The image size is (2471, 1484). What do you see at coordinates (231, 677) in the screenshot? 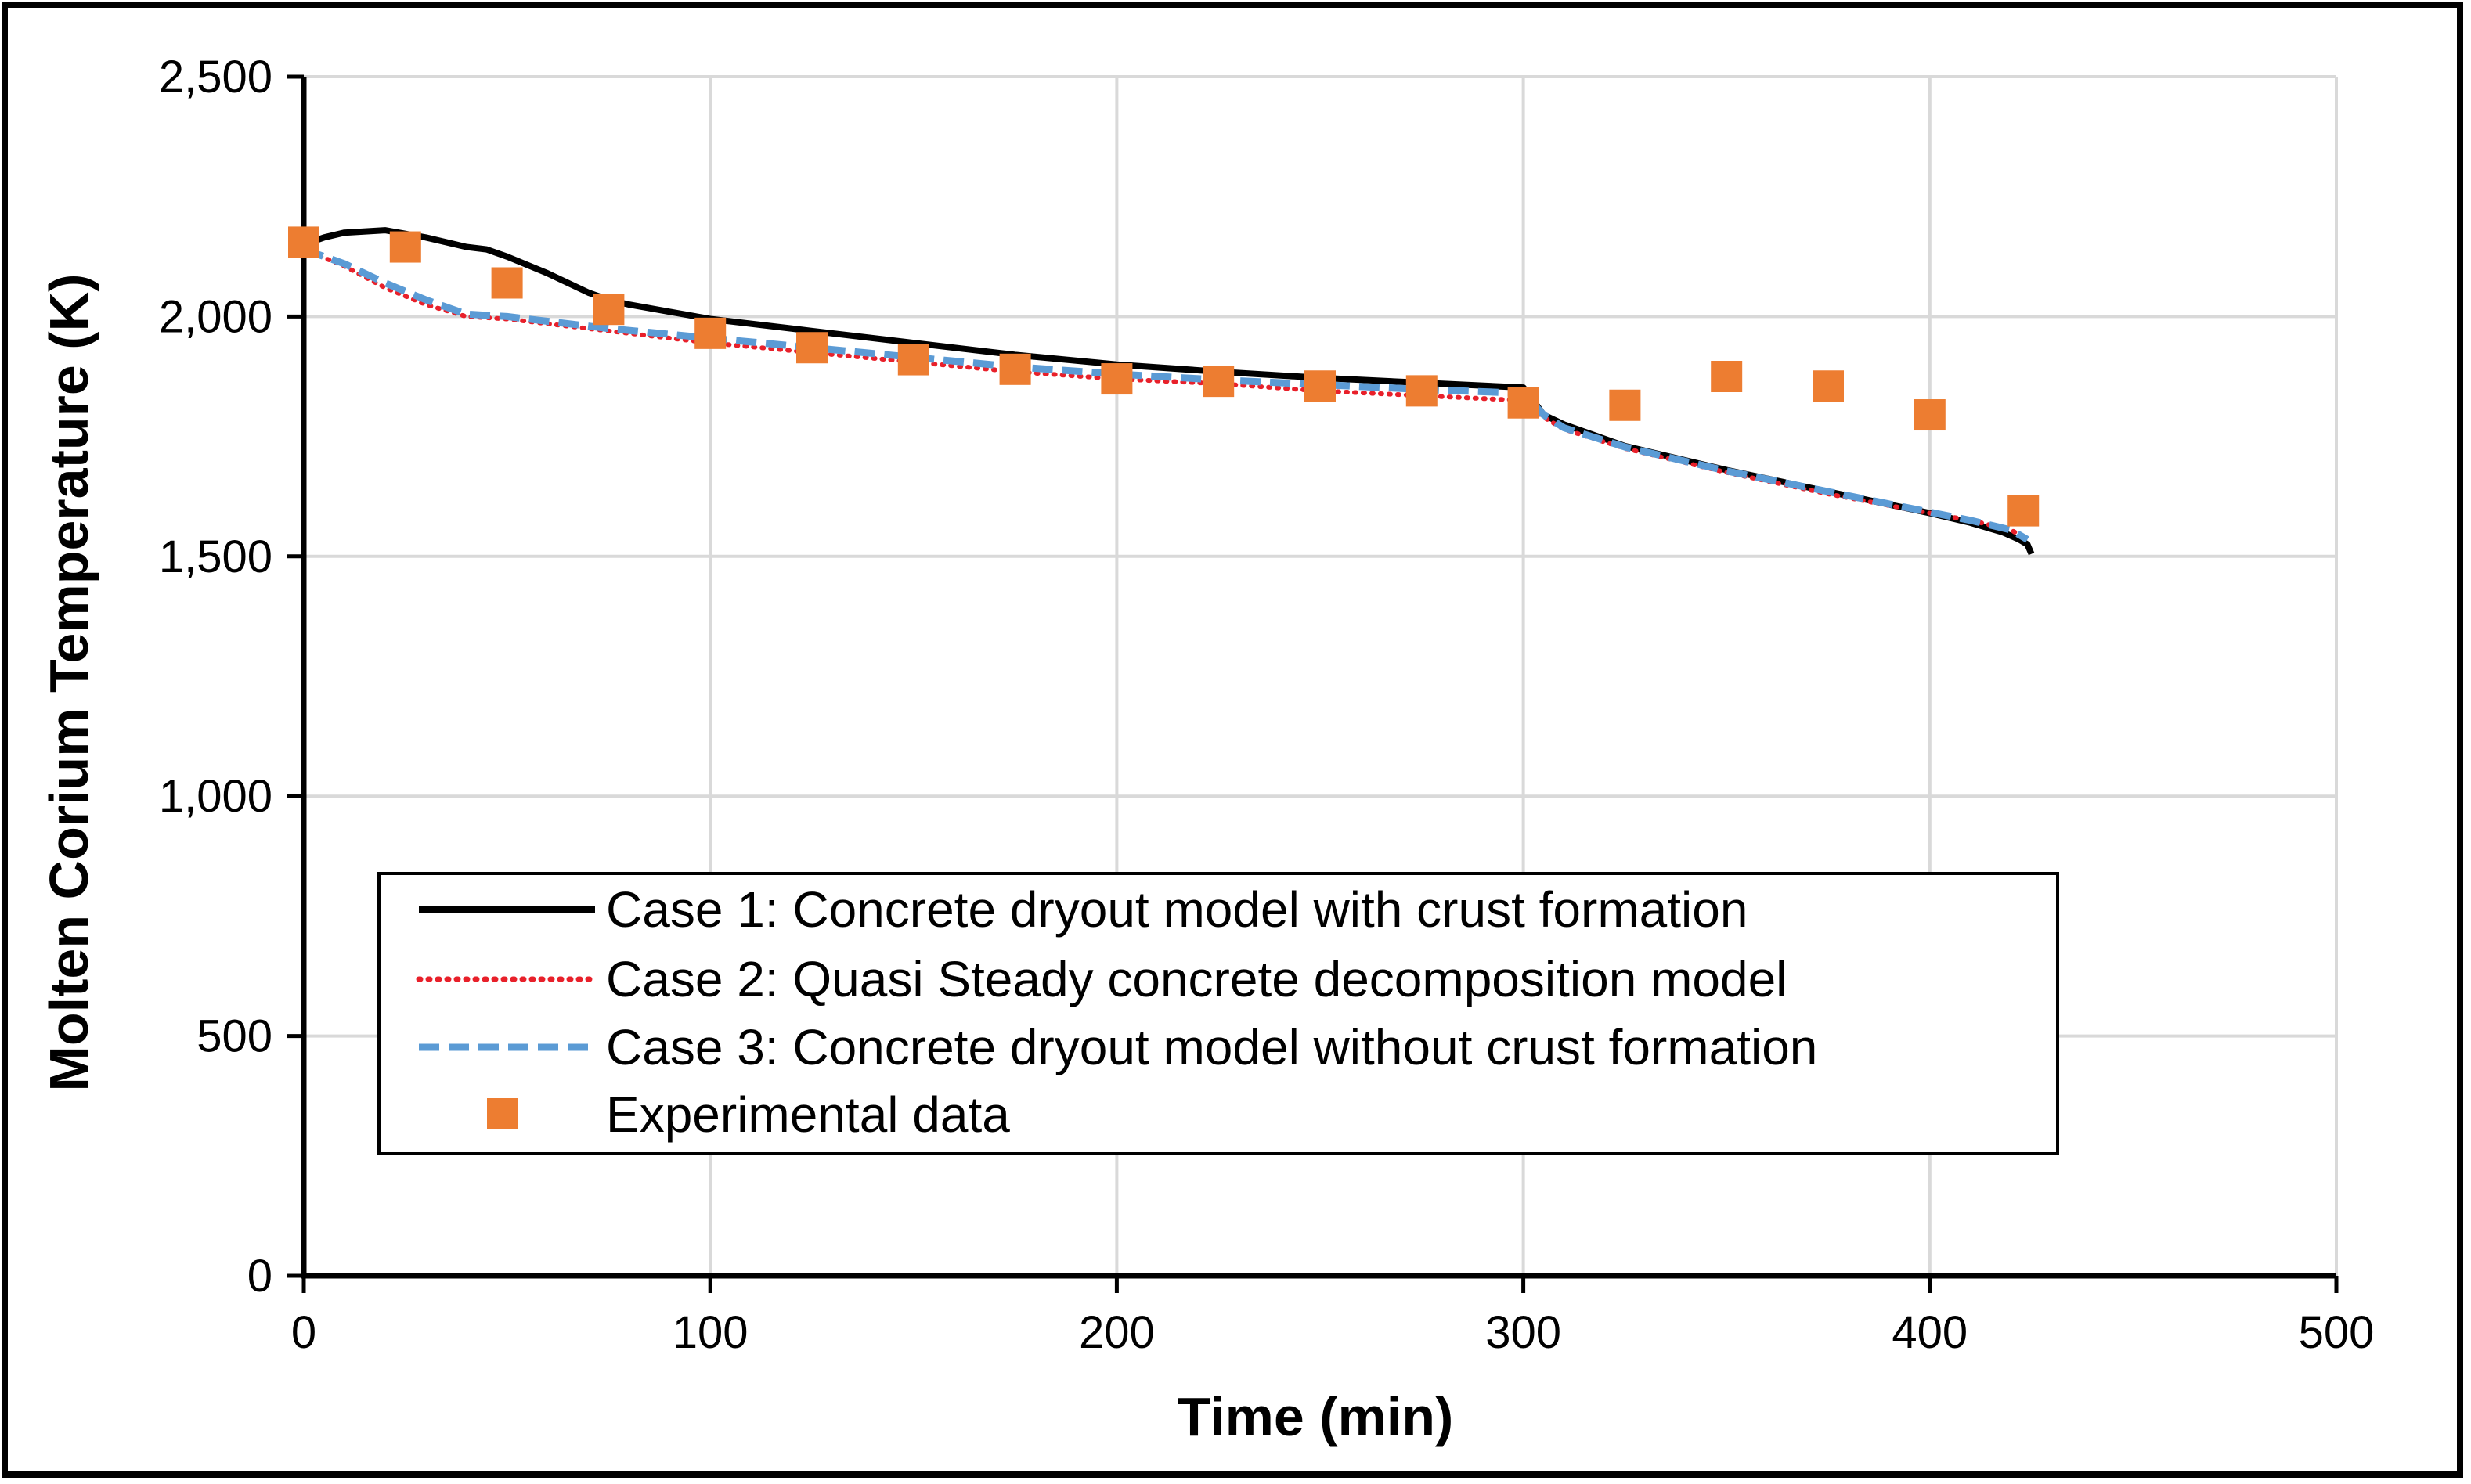
I see `y-axis-ticks: 0 500 1,000 1,500 2,000 2,500` at bounding box center [231, 677].